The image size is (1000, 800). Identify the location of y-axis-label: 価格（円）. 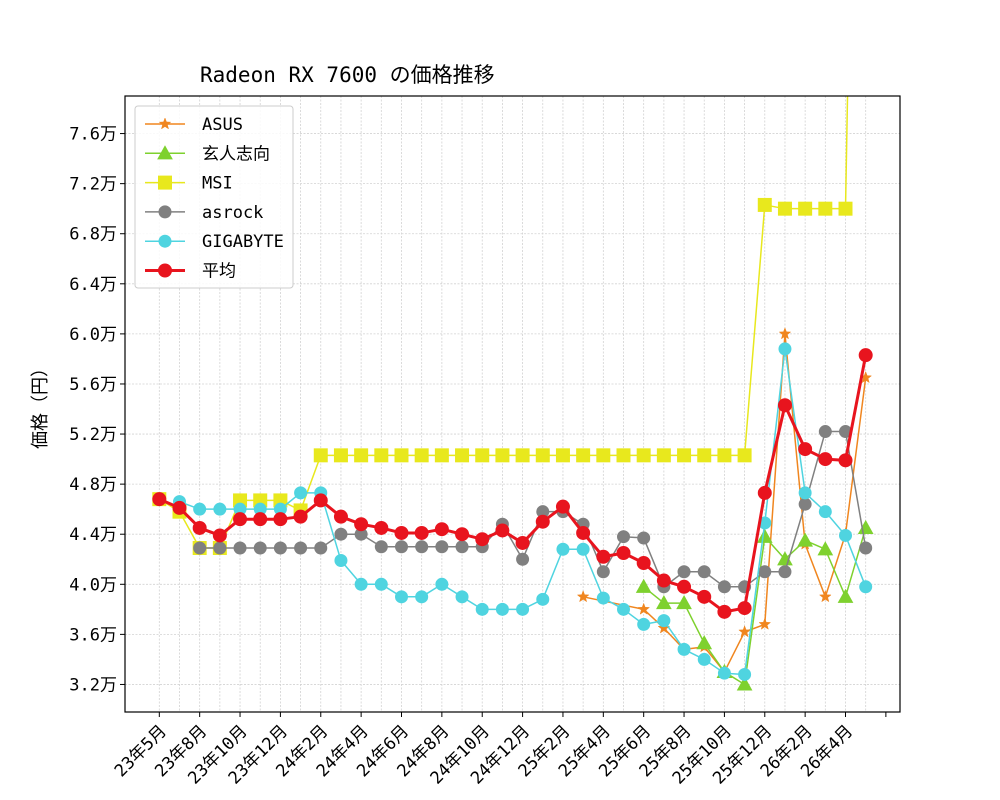
(40, 404).